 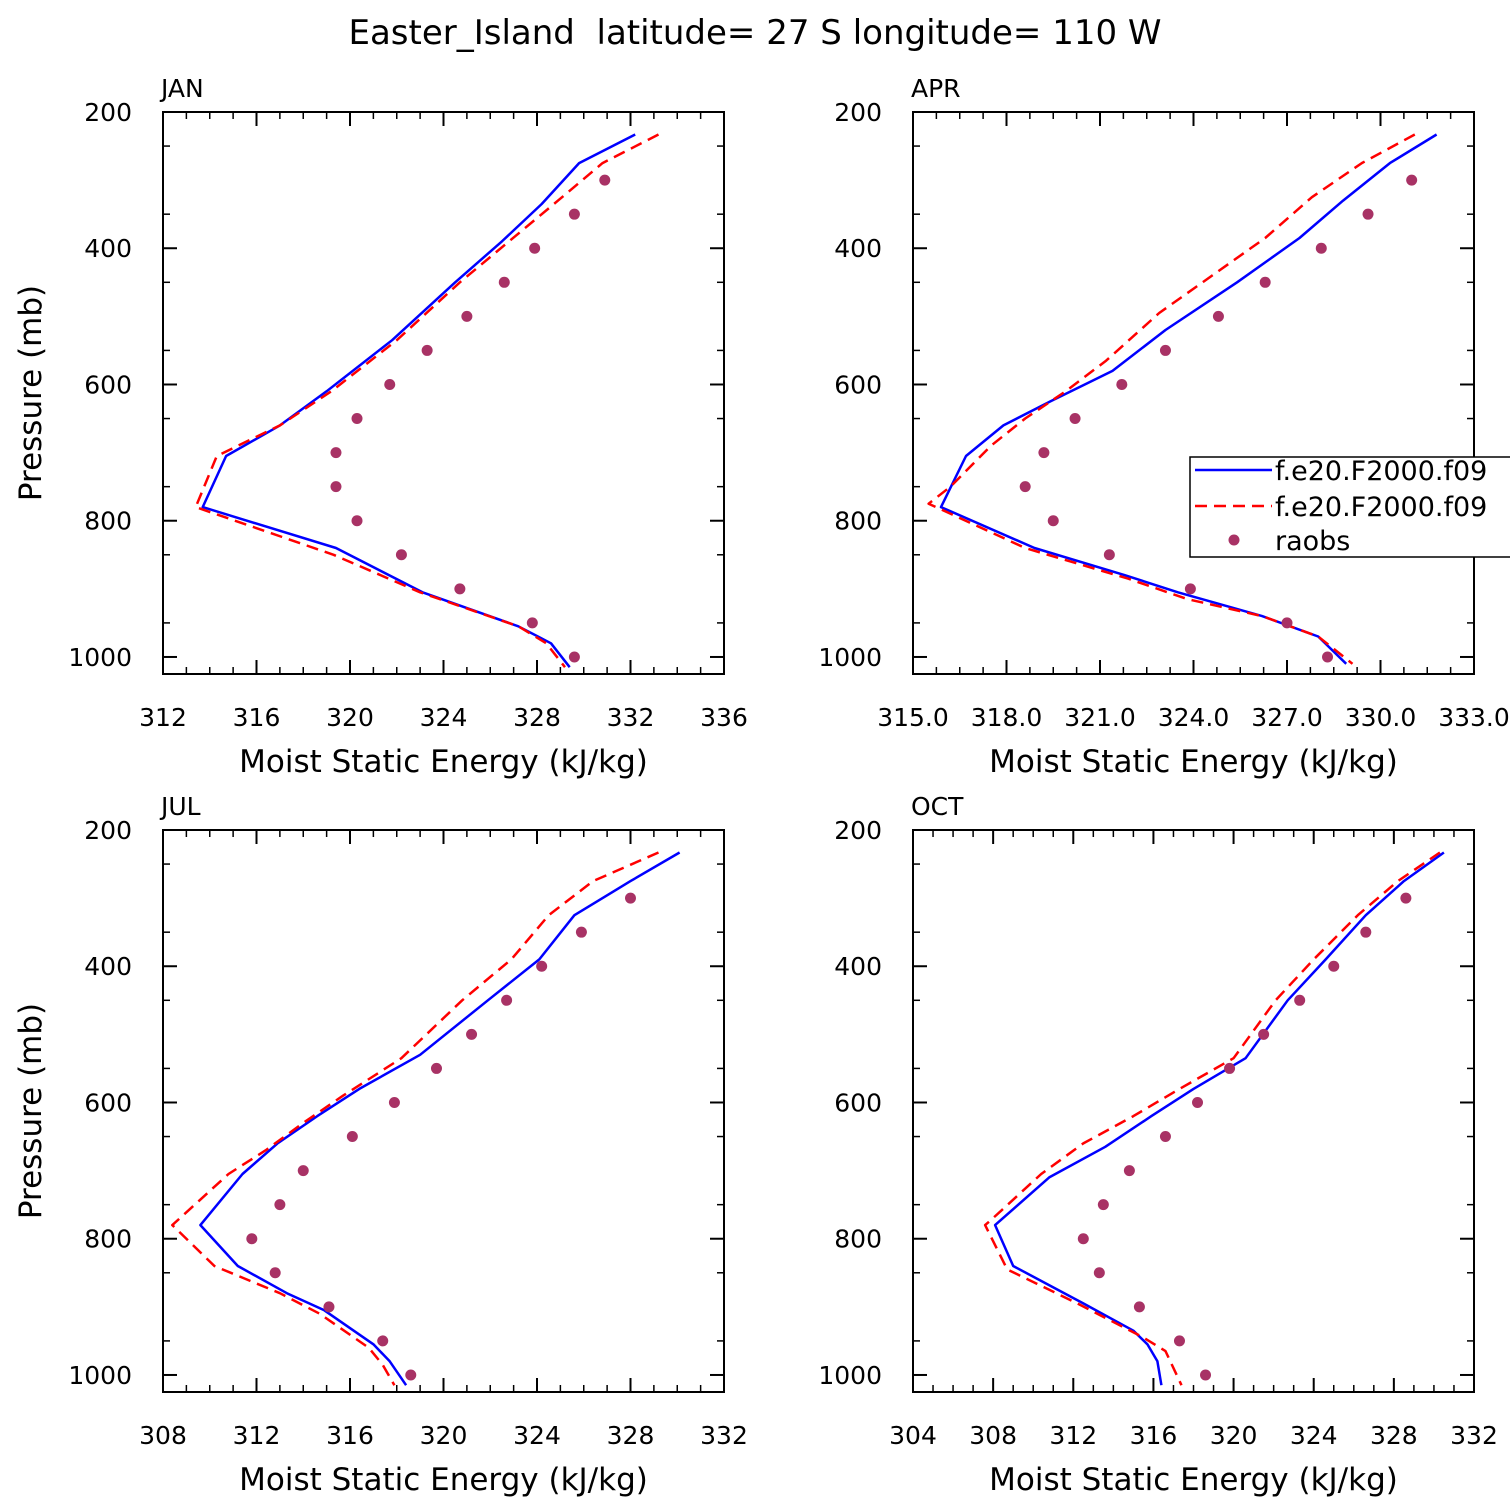 I want to click on panel-apr-xtick-label: 321.0, so click(x=1100, y=717).